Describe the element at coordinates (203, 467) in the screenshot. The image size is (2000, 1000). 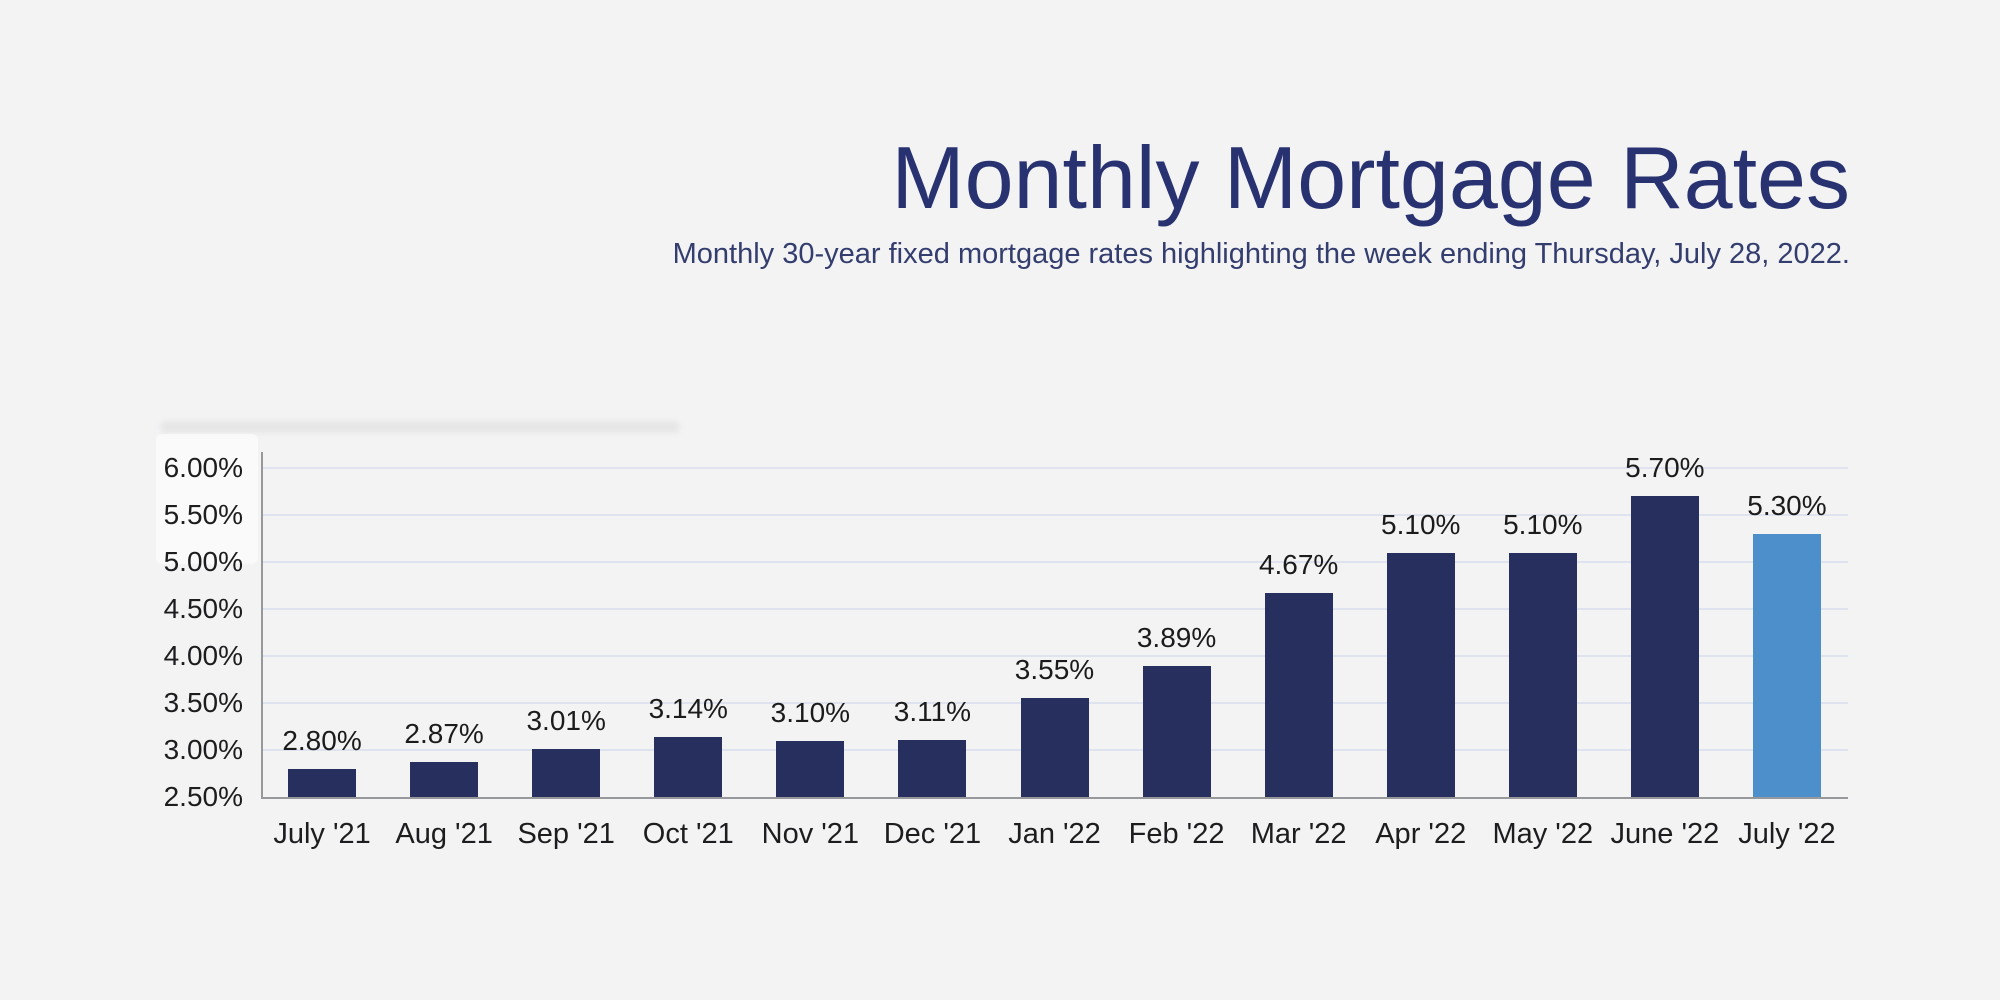
I see `y-axis-tick-label: 6.00%` at that location.